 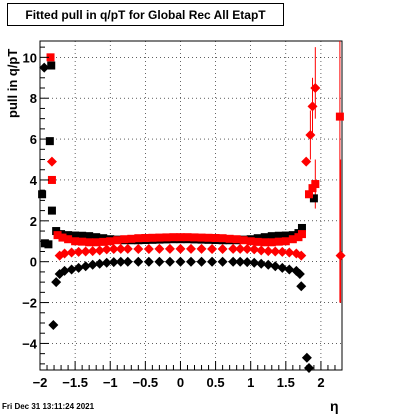 I want to click on x-tick-label: −0.5, so click(x=146, y=382).